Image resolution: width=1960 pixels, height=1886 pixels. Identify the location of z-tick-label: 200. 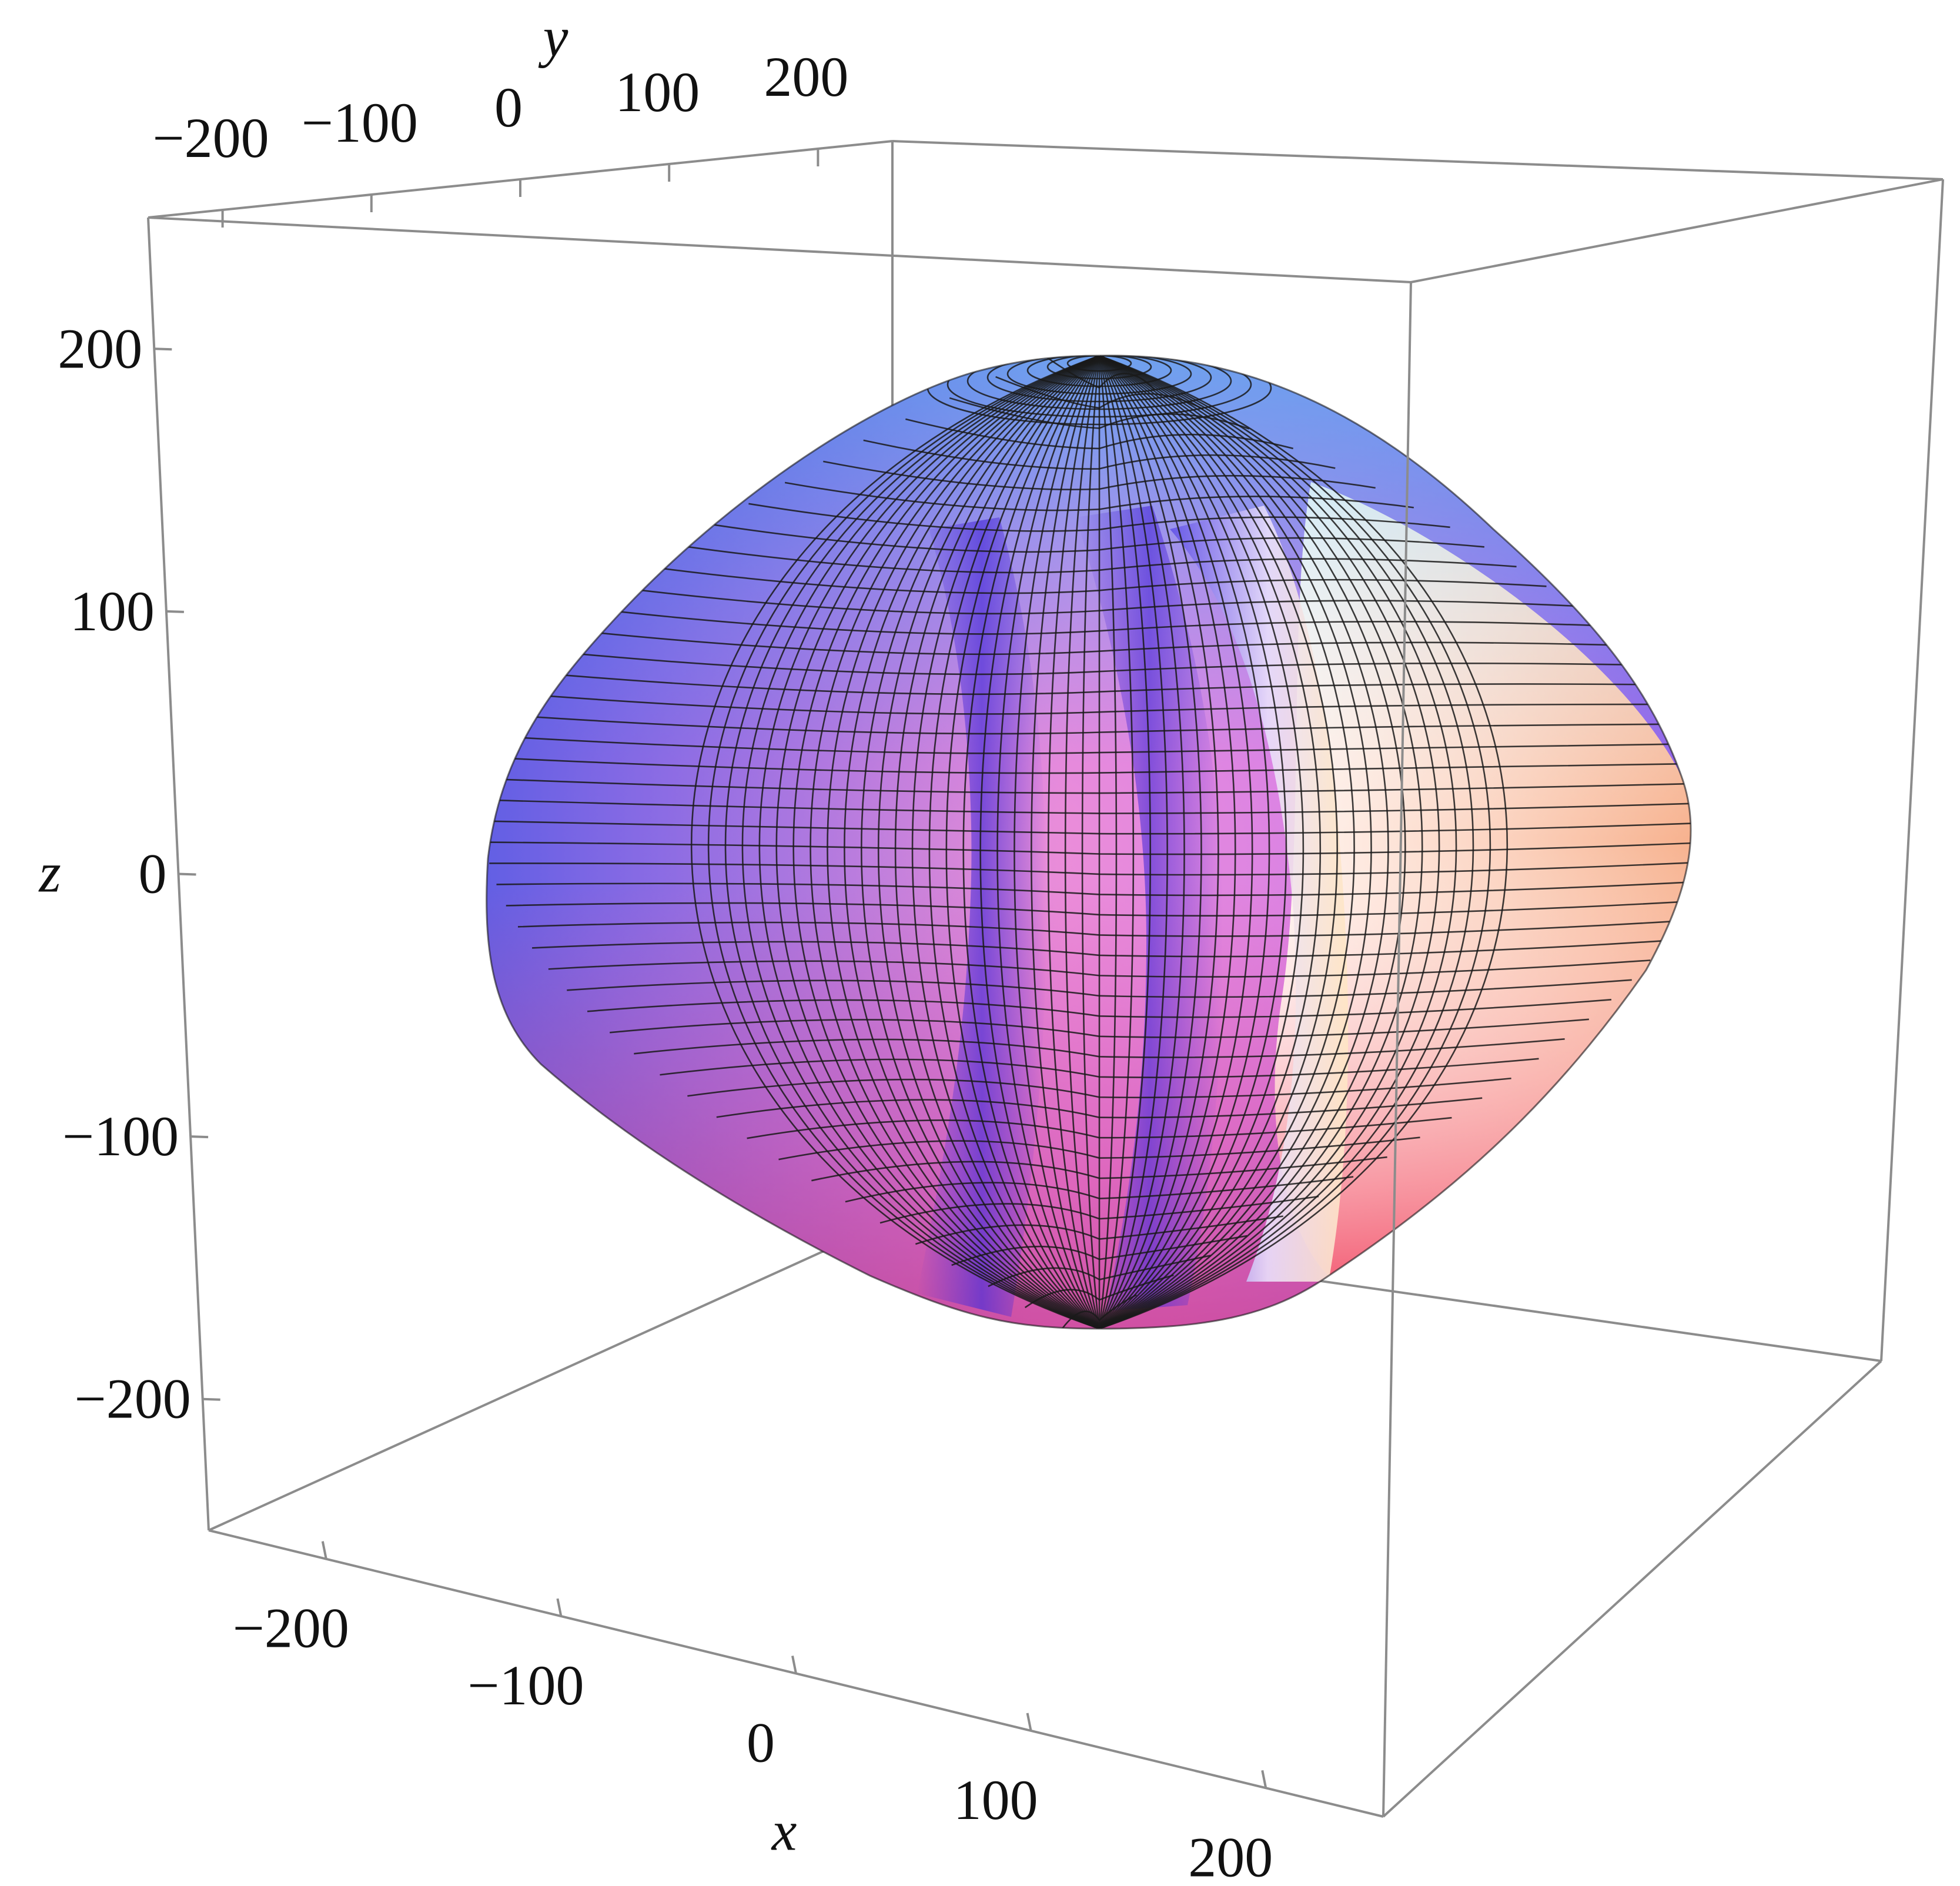
(100, 349).